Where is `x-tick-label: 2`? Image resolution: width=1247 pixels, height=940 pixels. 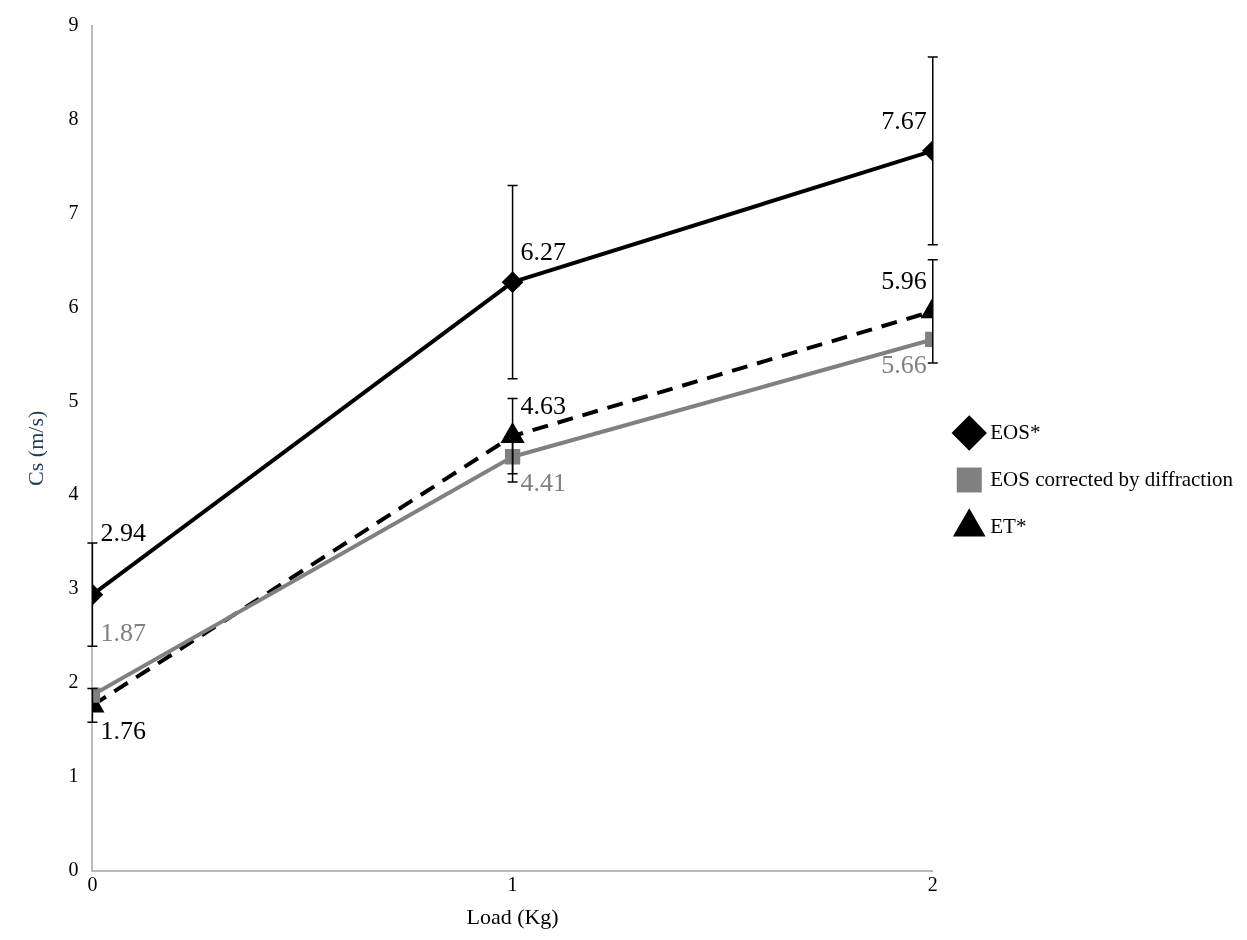 x-tick-label: 2 is located at coordinates (932, 883).